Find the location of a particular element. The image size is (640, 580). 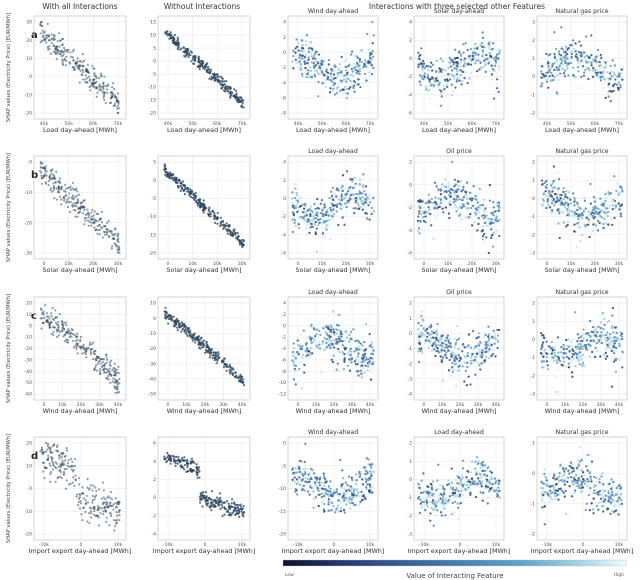

panel-xlabel: Load day-ahead [MWh] is located at coordinates (333, 130).